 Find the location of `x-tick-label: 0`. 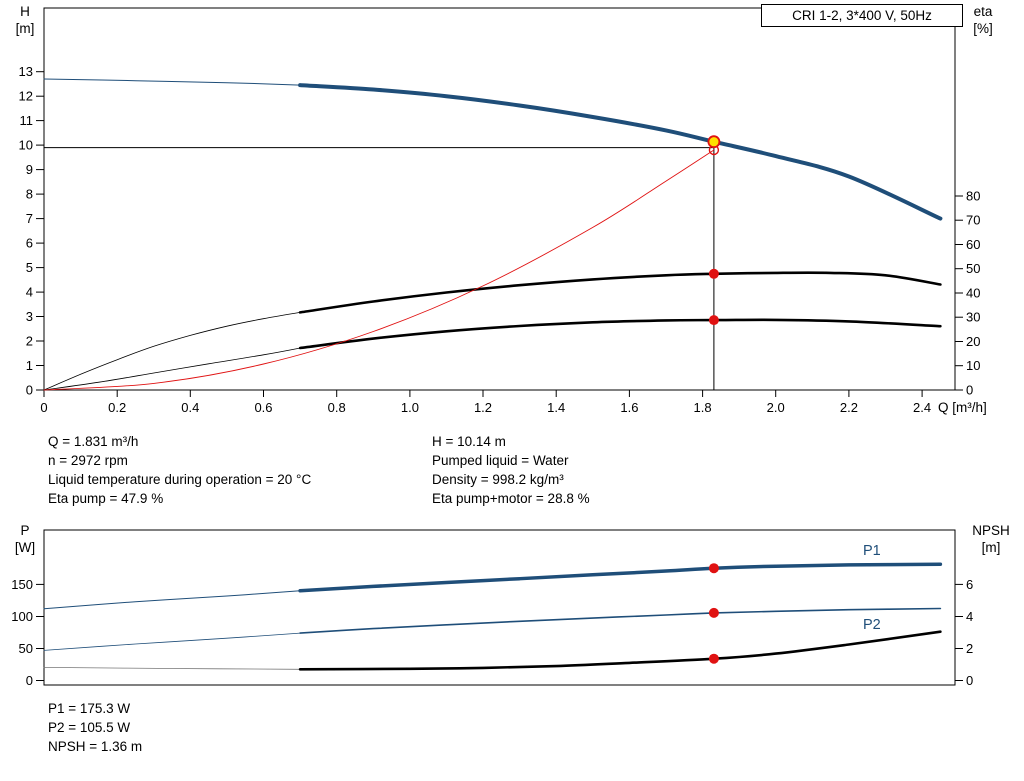

x-tick-label: 0 is located at coordinates (43, 407).